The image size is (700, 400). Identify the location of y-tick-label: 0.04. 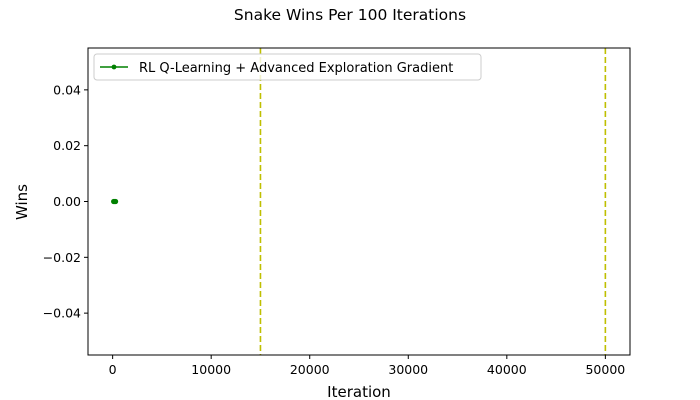
(67, 89).